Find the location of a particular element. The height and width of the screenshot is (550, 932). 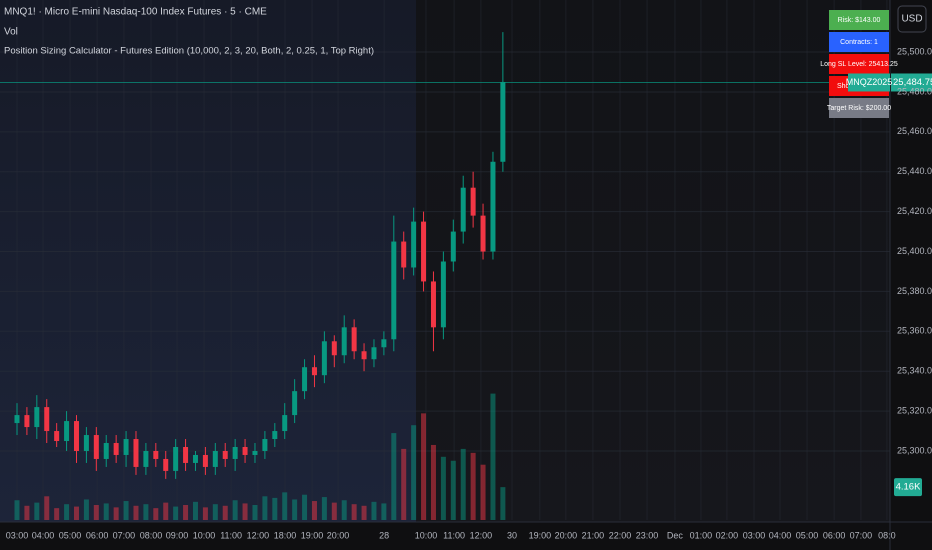

x-tick-label: 01:00 is located at coordinates (701, 535).